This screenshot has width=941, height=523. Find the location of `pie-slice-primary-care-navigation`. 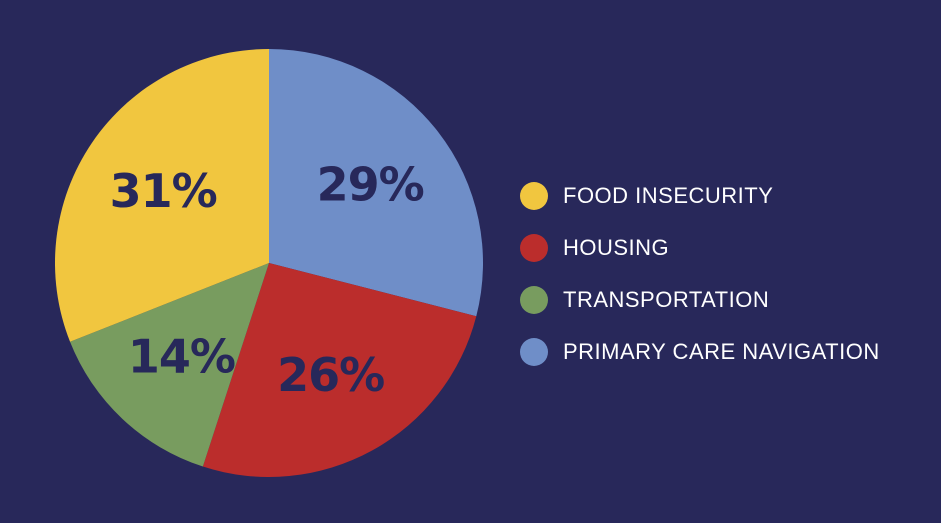

pie-slice-primary-care-navigation is located at coordinates (376, 183).